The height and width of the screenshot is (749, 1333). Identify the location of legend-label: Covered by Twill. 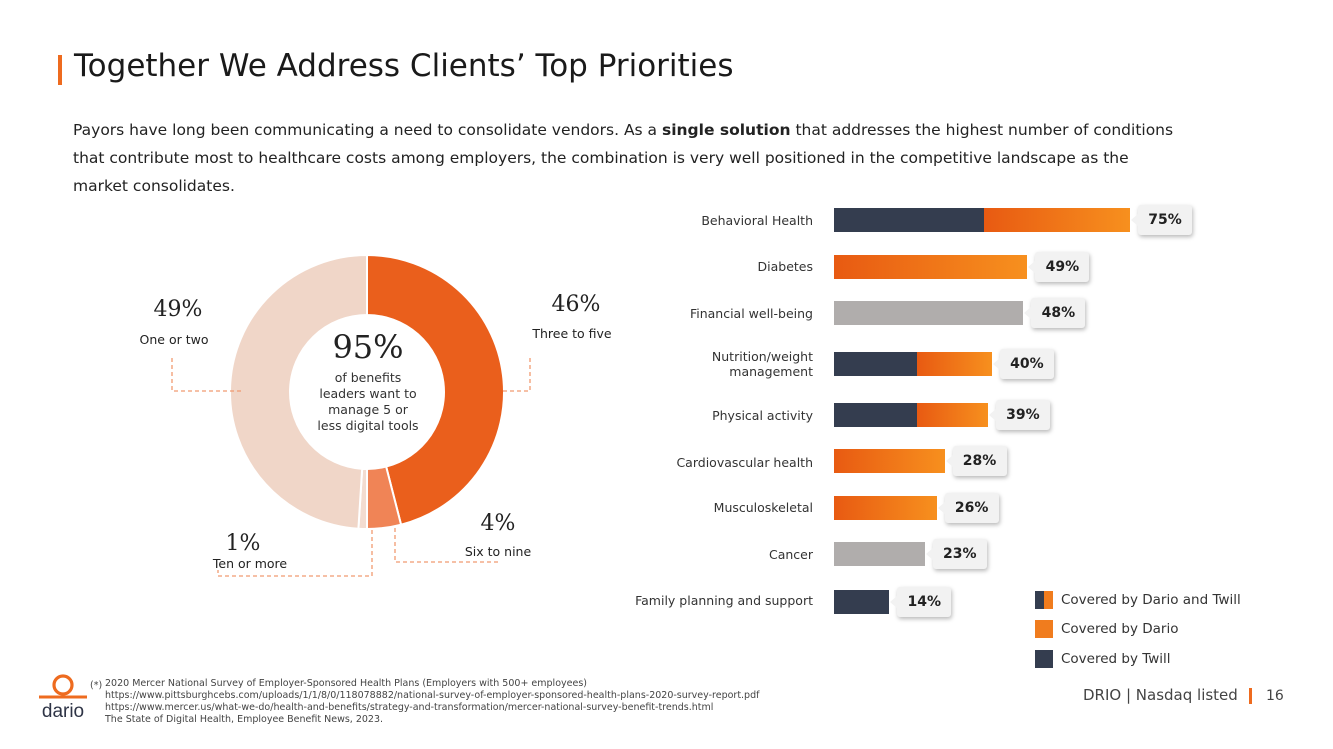
(1116, 659).